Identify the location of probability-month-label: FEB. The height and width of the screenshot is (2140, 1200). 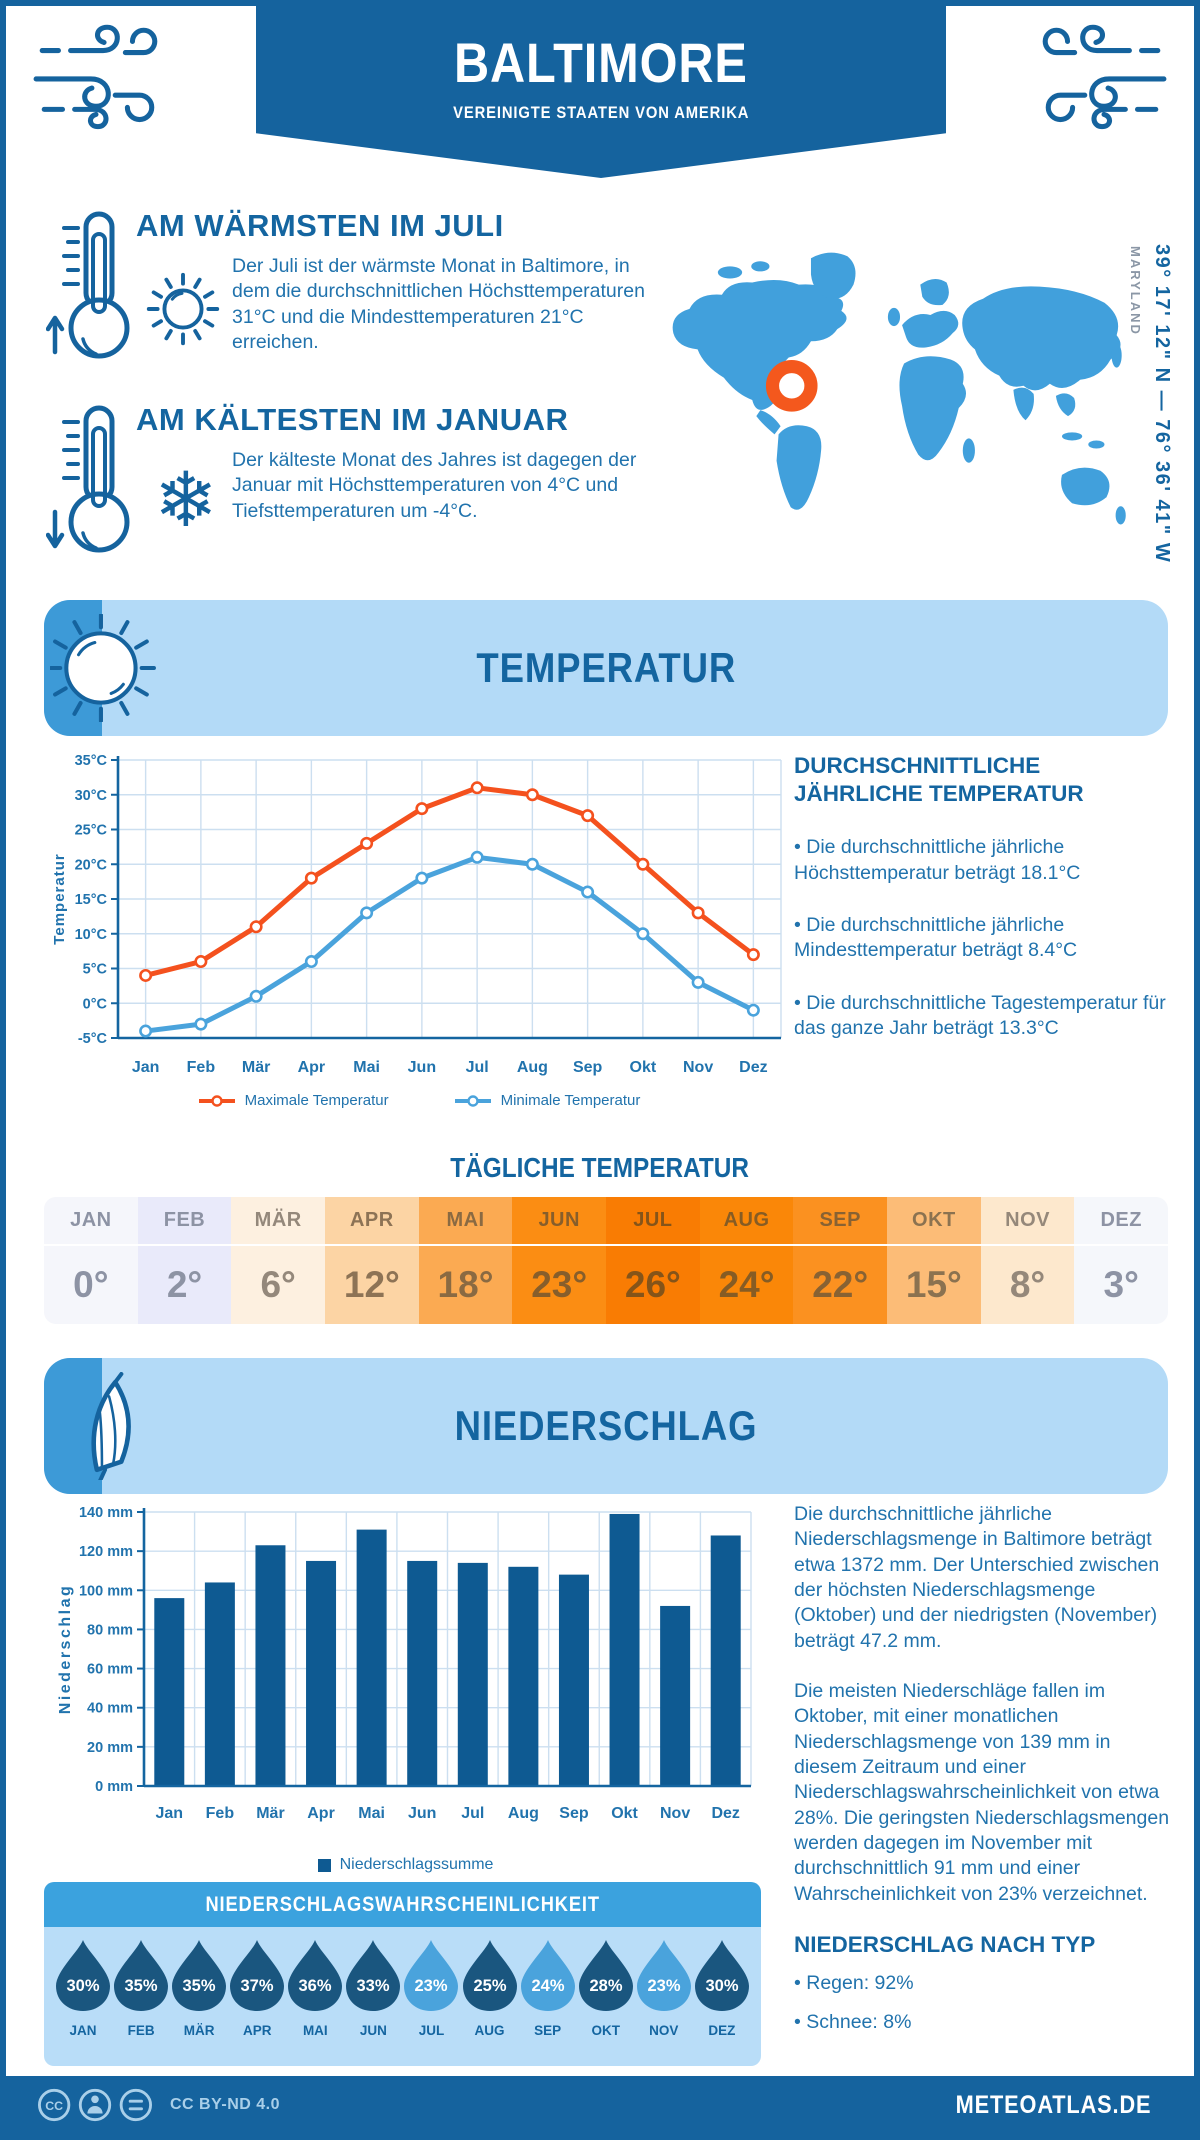
(141, 2030).